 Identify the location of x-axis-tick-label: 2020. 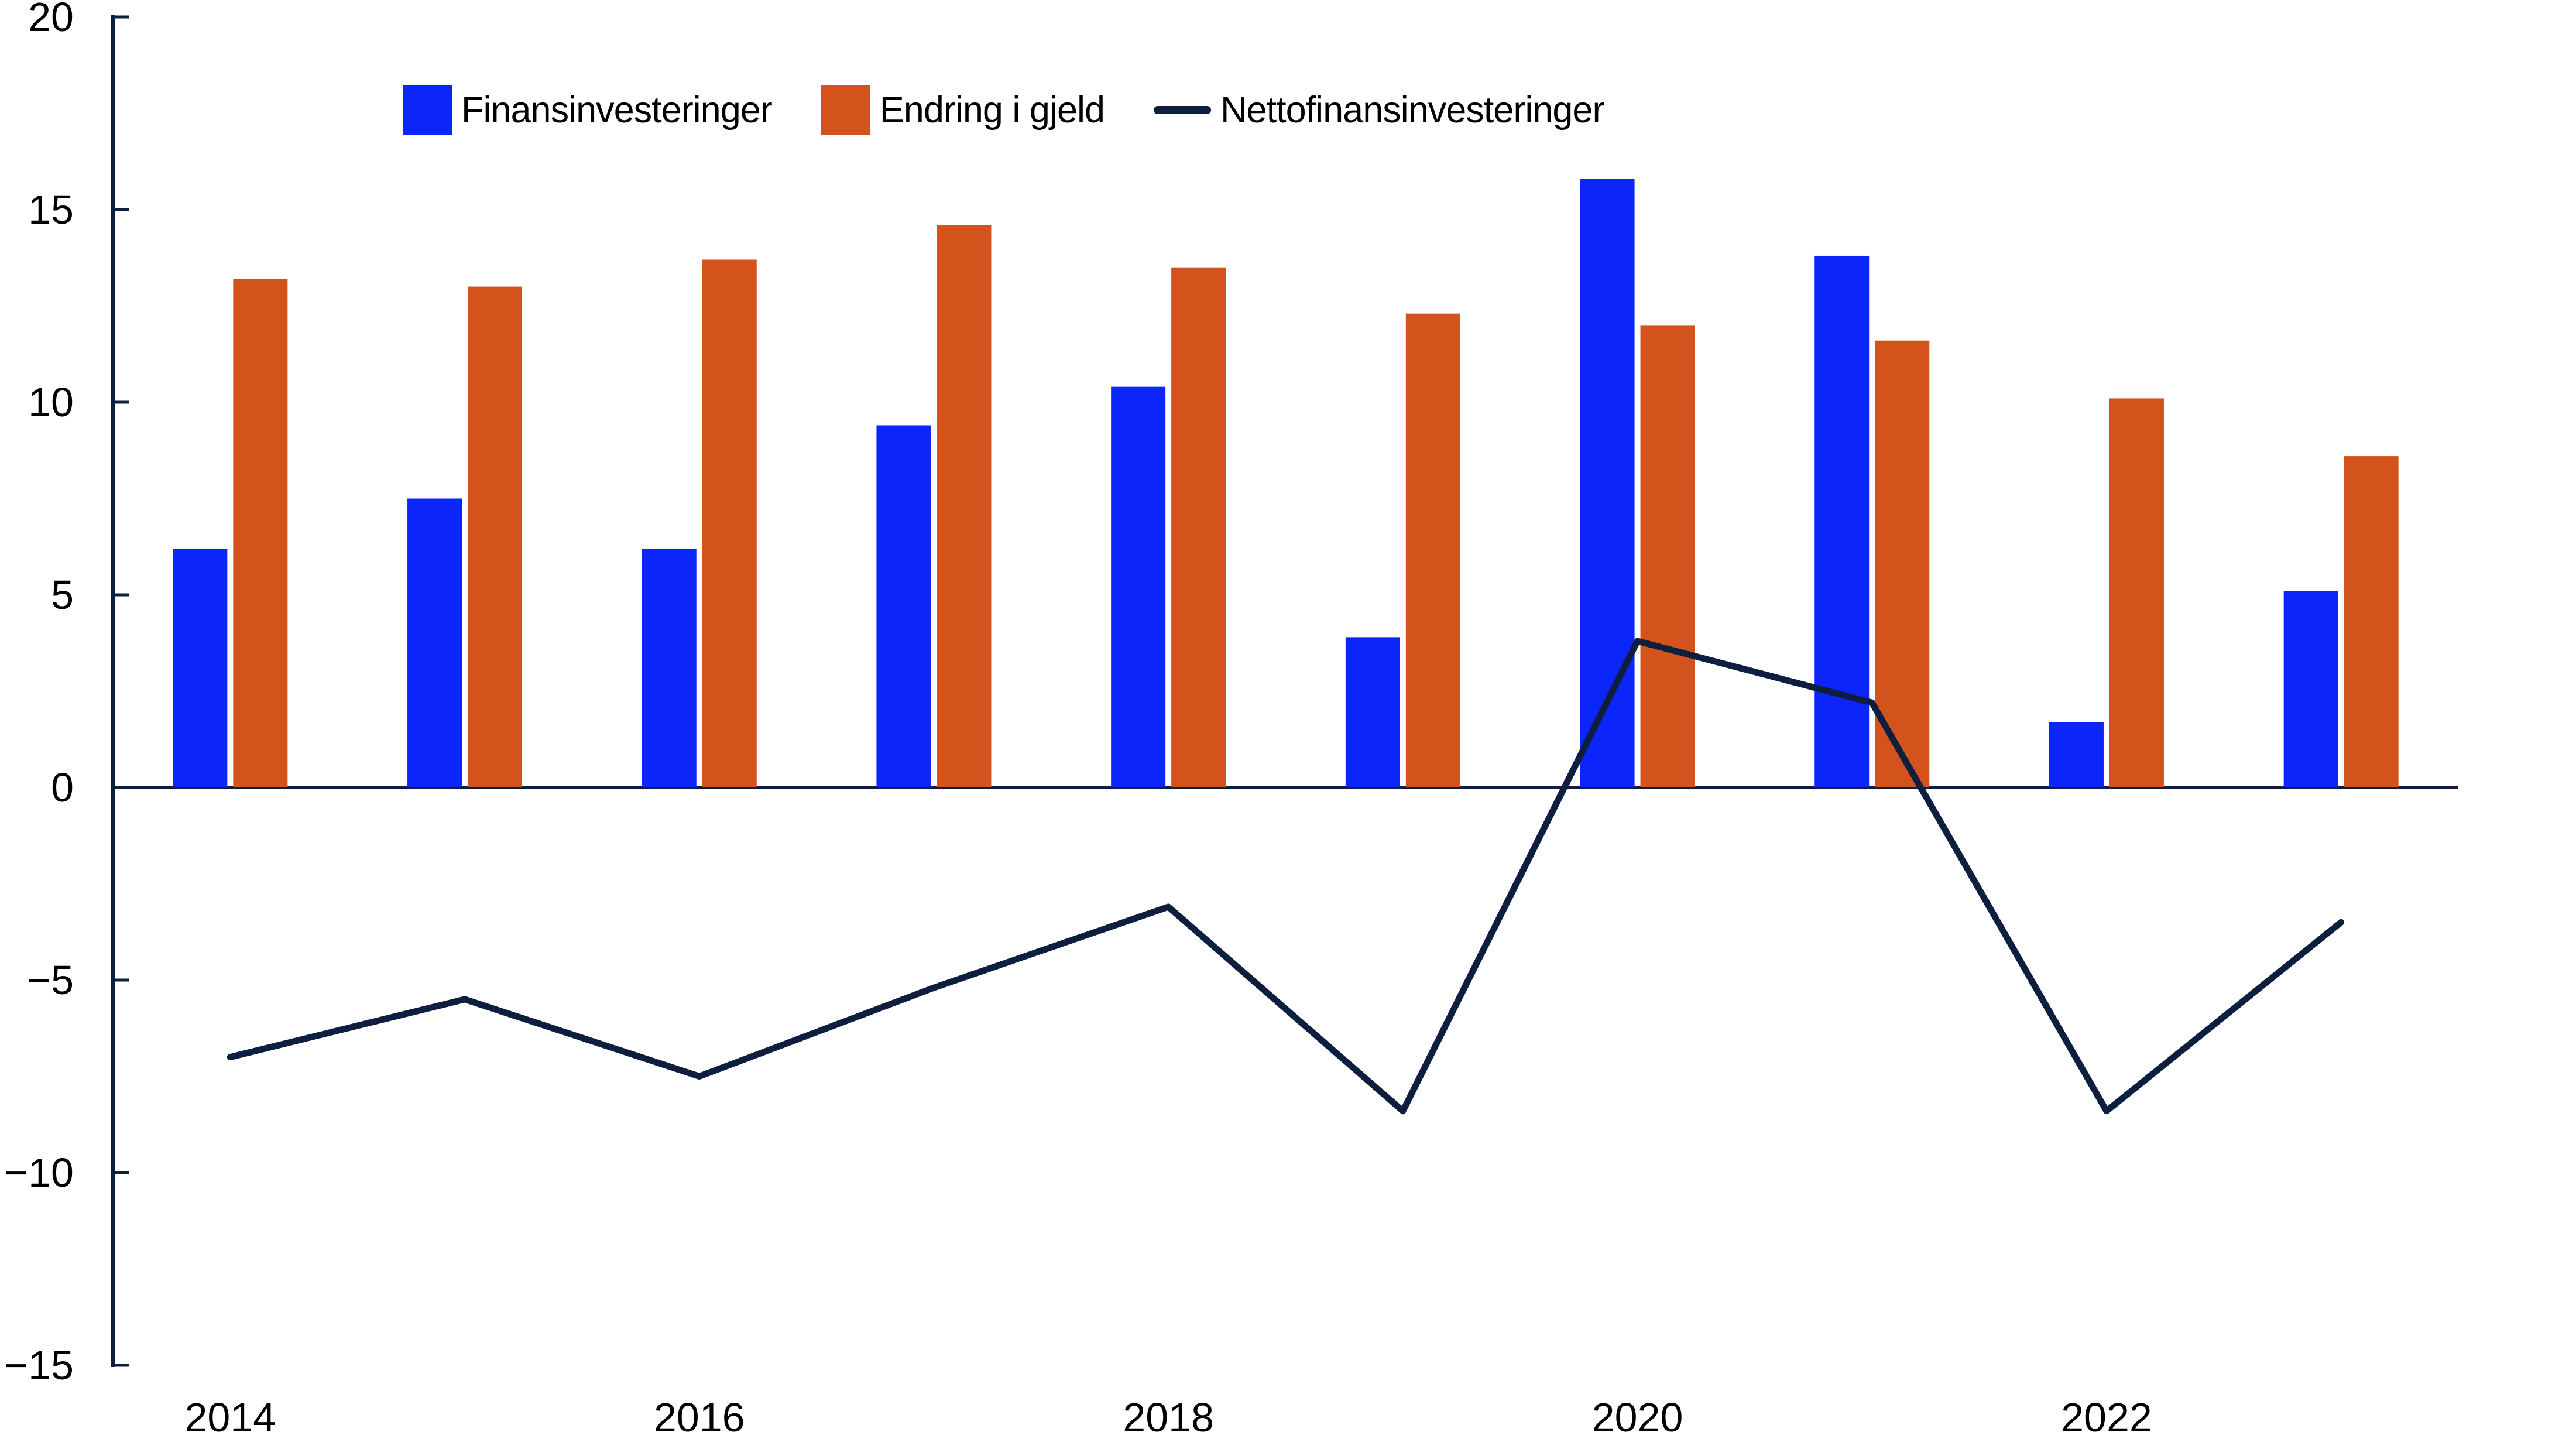
(1638, 1417).